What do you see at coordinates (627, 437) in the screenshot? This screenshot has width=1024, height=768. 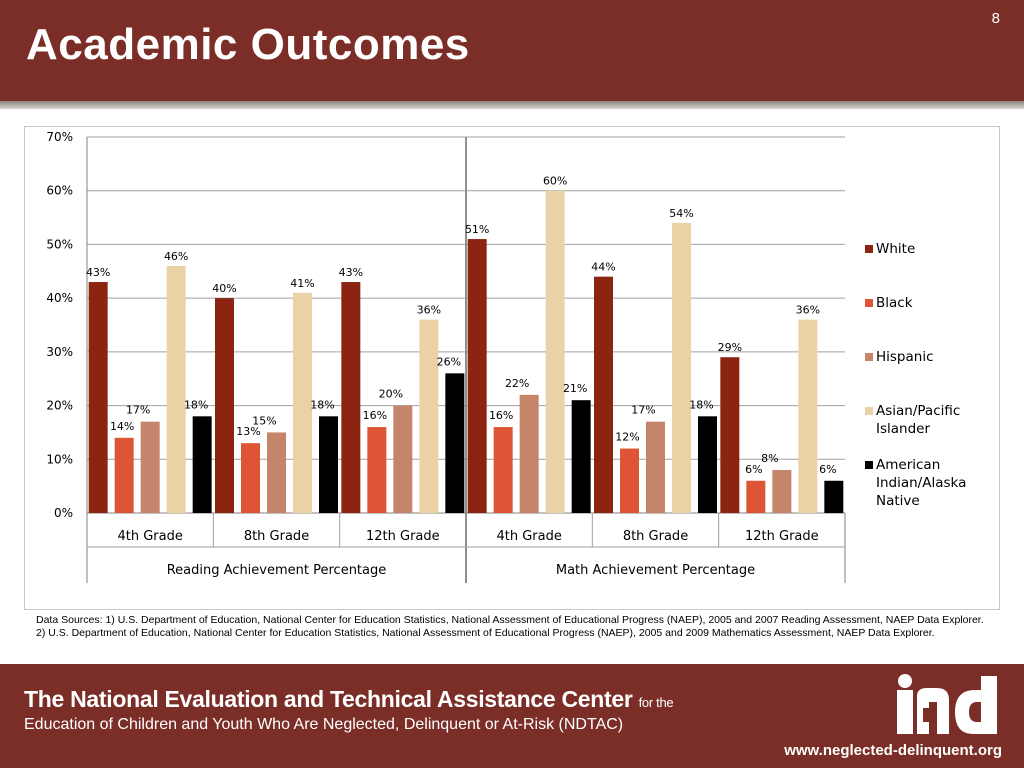 I see `bar-data-label: 12%` at bounding box center [627, 437].